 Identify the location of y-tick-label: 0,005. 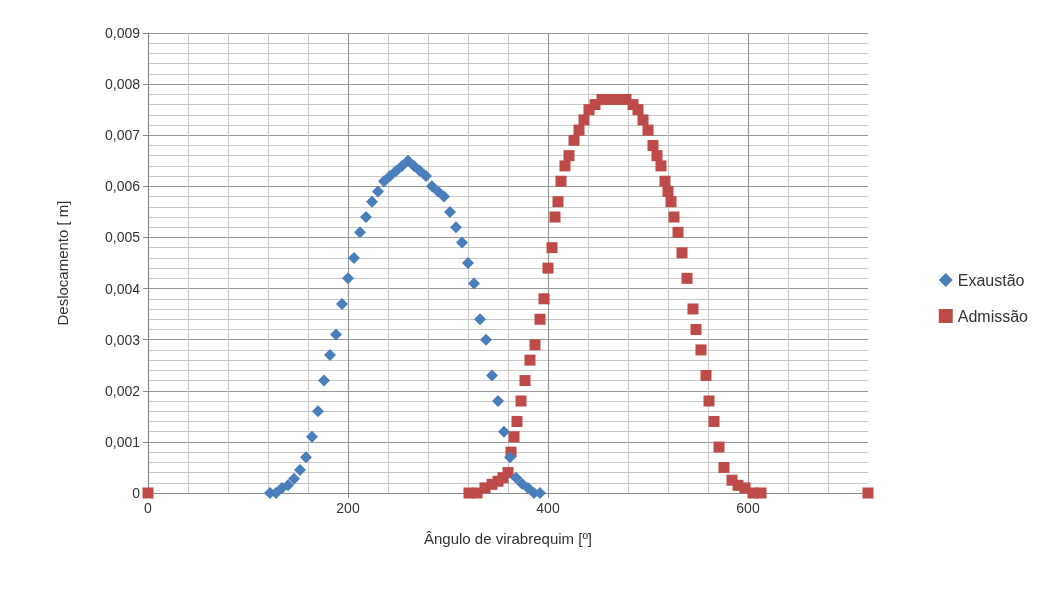
(122, 237).